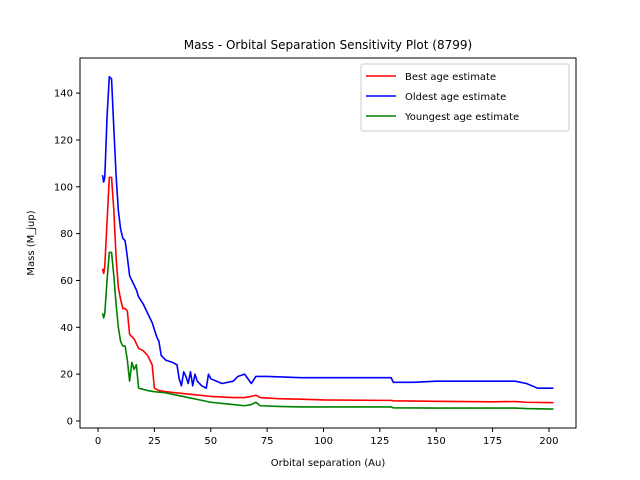 This screenshot has width=640, height=480. What do you see at coordinates (66, 281) in the screenshot?
I see `y-tick-label: 60` at bounding box center [66, 281].